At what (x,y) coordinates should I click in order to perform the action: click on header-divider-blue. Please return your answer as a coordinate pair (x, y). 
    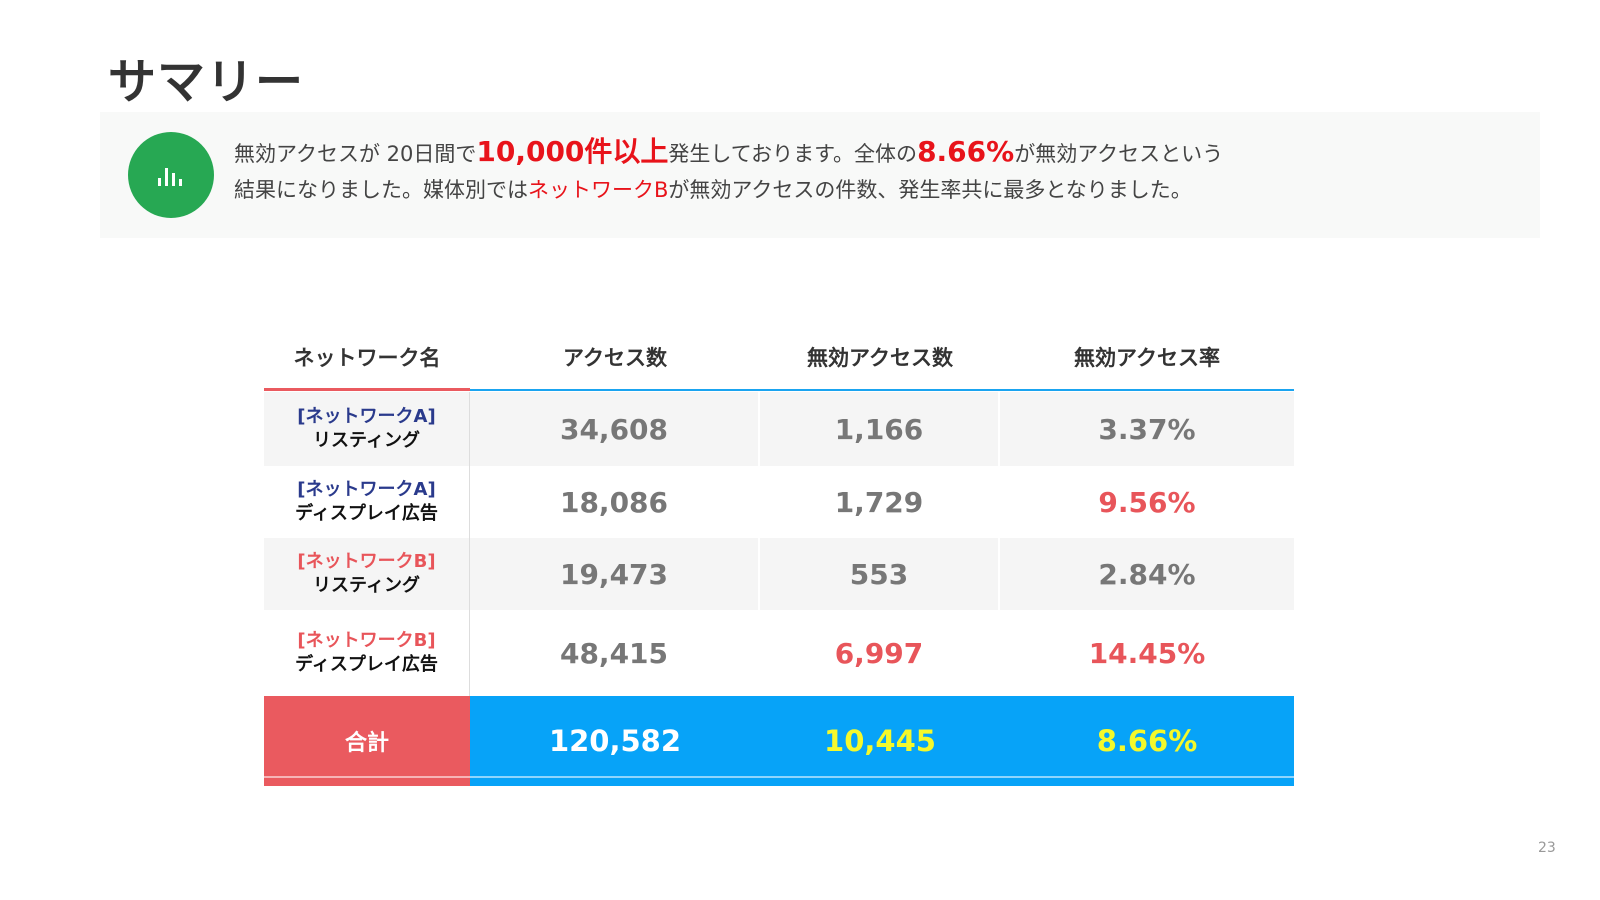
    Looking at the image, I should click on (882, 390).